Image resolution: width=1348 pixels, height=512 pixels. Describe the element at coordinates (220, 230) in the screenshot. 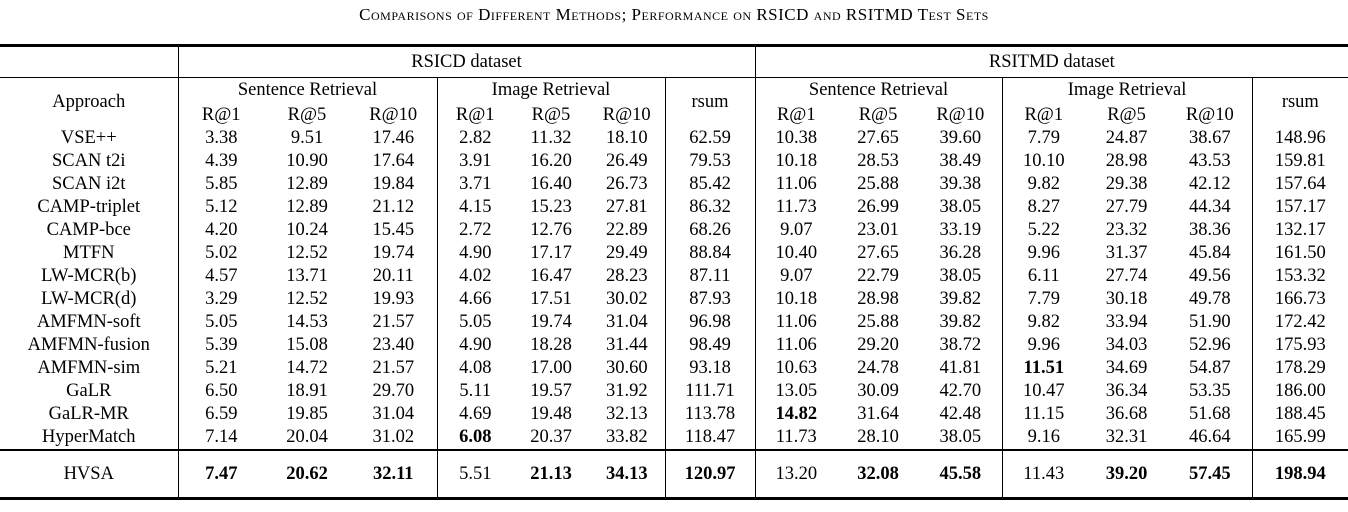

I see `value-cell: 4.20` at that location.